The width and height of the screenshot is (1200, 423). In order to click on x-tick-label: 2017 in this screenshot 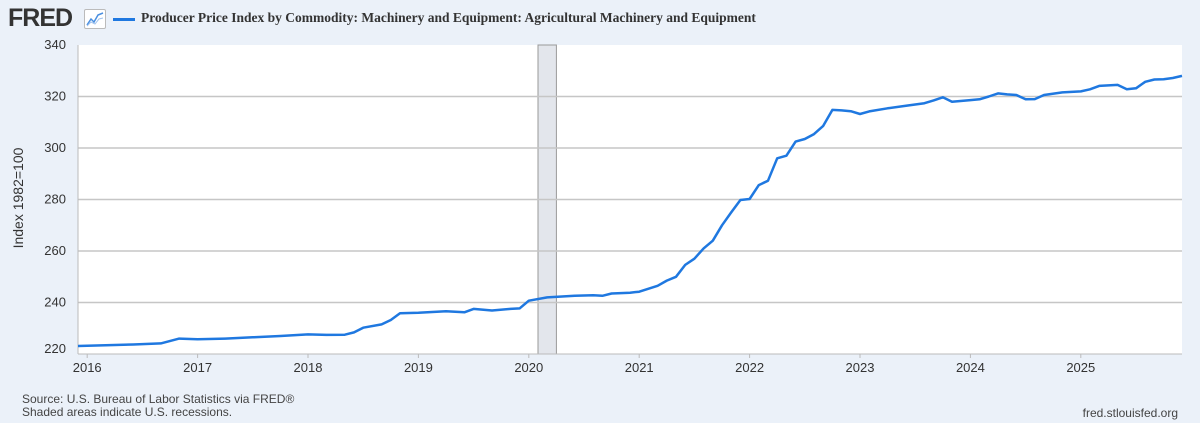, I will do `click(197, 367)`.